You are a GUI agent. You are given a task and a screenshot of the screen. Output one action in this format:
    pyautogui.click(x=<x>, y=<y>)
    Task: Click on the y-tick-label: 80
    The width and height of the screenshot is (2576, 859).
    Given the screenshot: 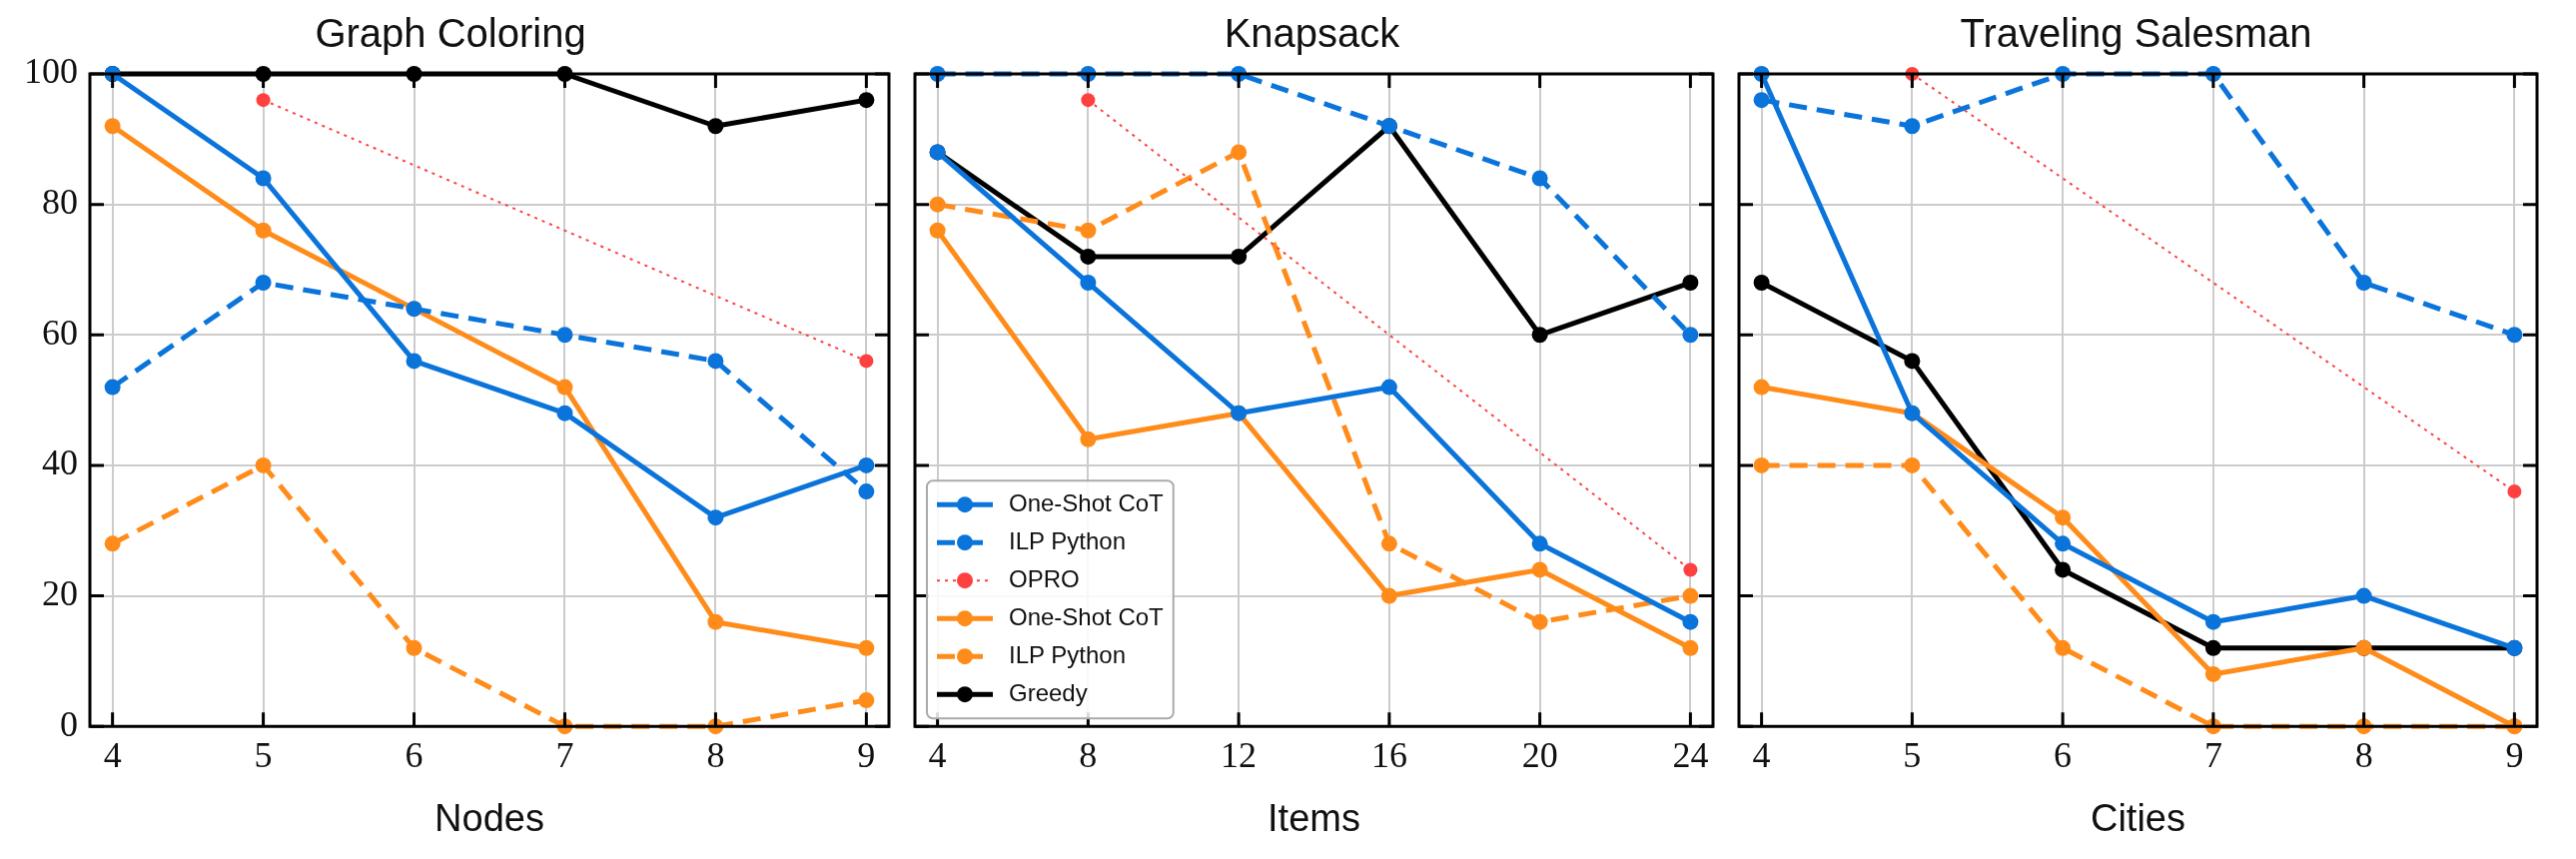 What is the action you would take?
    pyautogui.click(x=60, y=202)
    